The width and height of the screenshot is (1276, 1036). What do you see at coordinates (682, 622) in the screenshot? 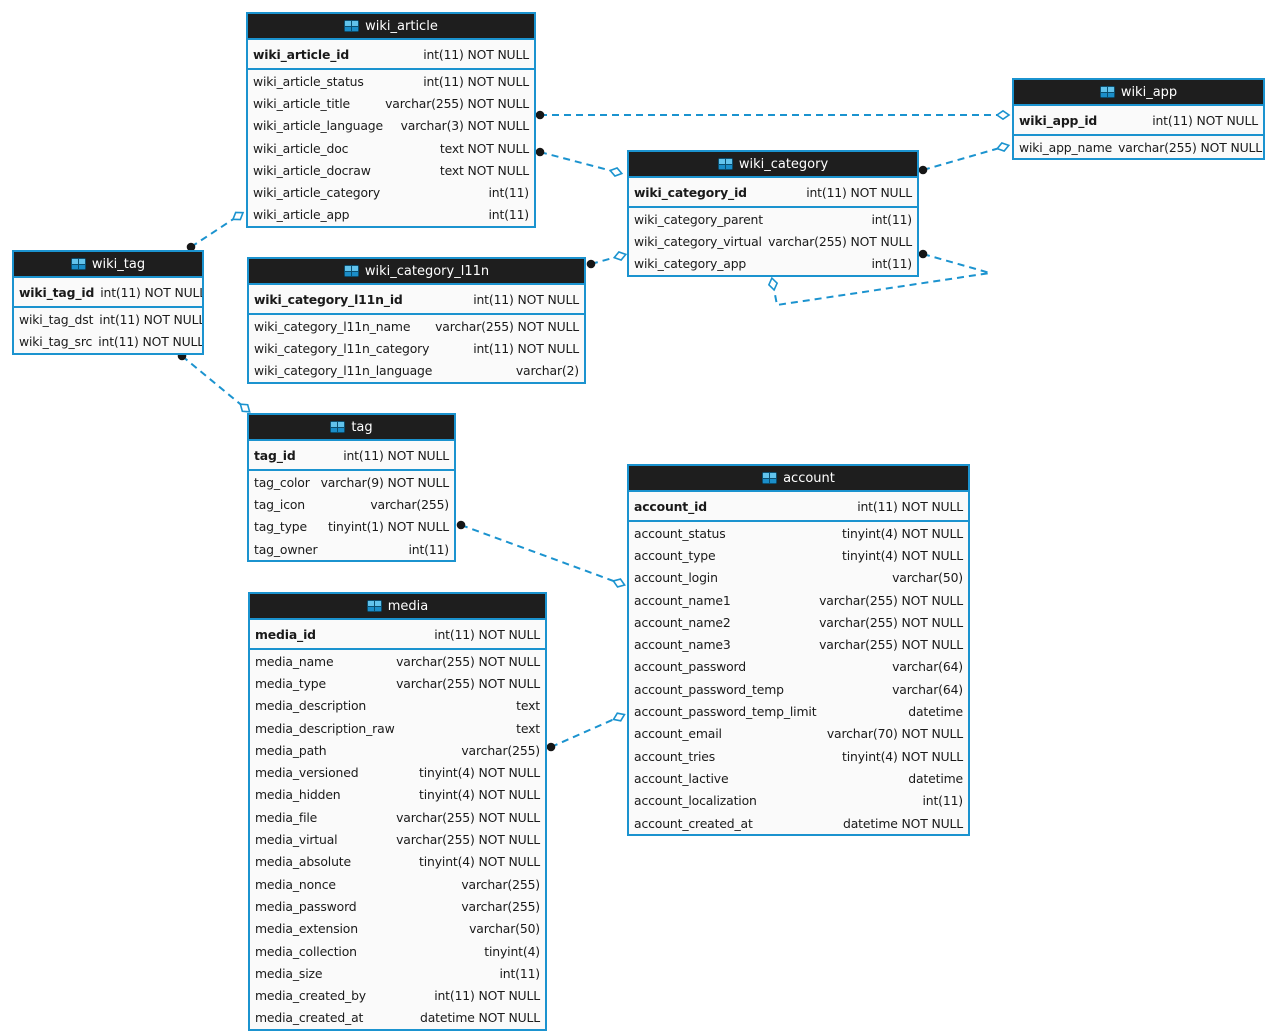
I see `column-name: account_name2` at bounding box center [682, 622].